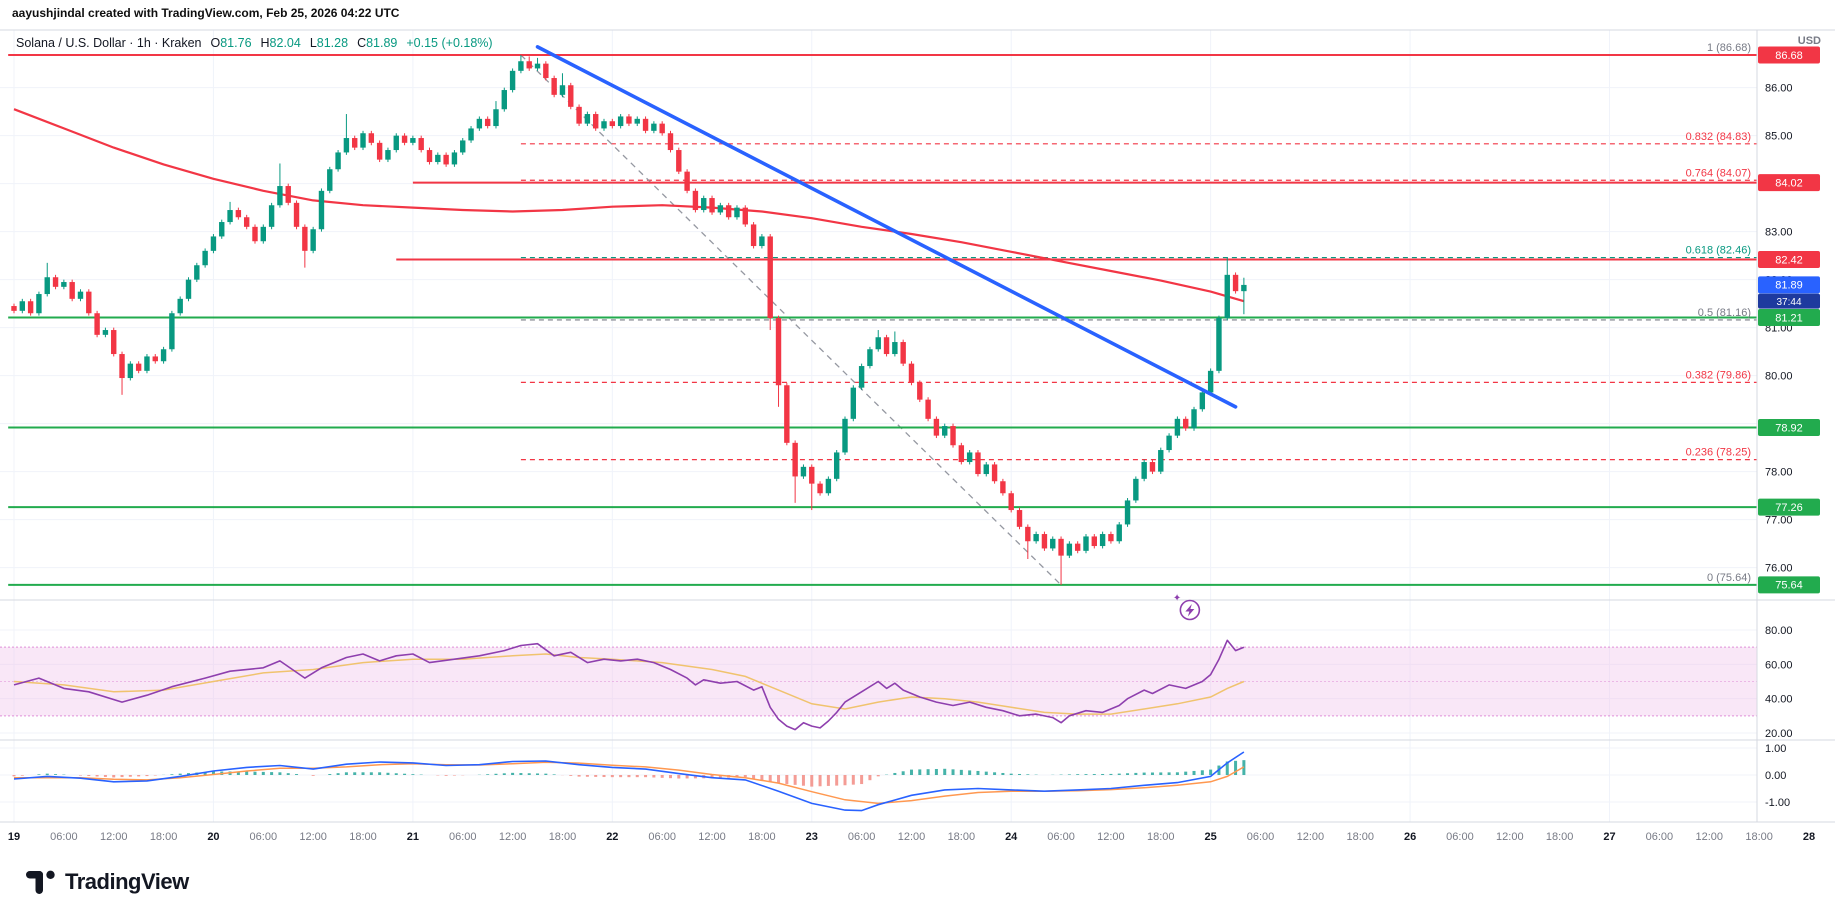 This screenshot has width=1835, height=917. Describe the element at coordinates (1718, 251) in the screenshot. I see `svg-text: 0.618 (82.46)` at that location.